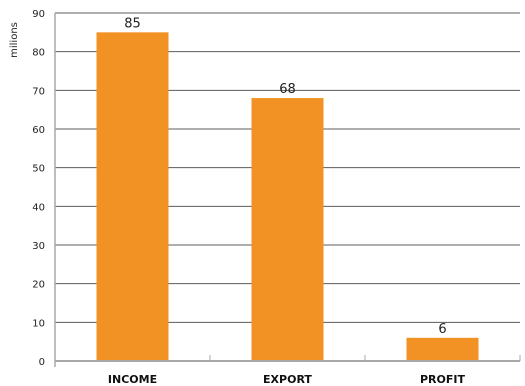  What do you see at coordinates (38, 91) in the screenshot?
I see `y-tick-label: 70` at bounding box center [38, 91].